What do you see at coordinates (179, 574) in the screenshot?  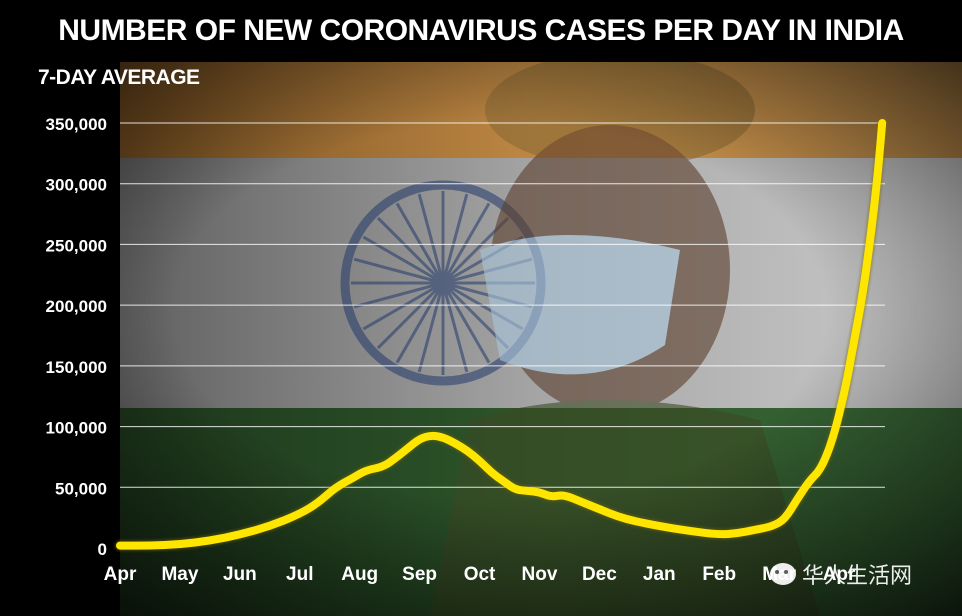 I see `x-tick-label: May` at bounding box center [179, 574].